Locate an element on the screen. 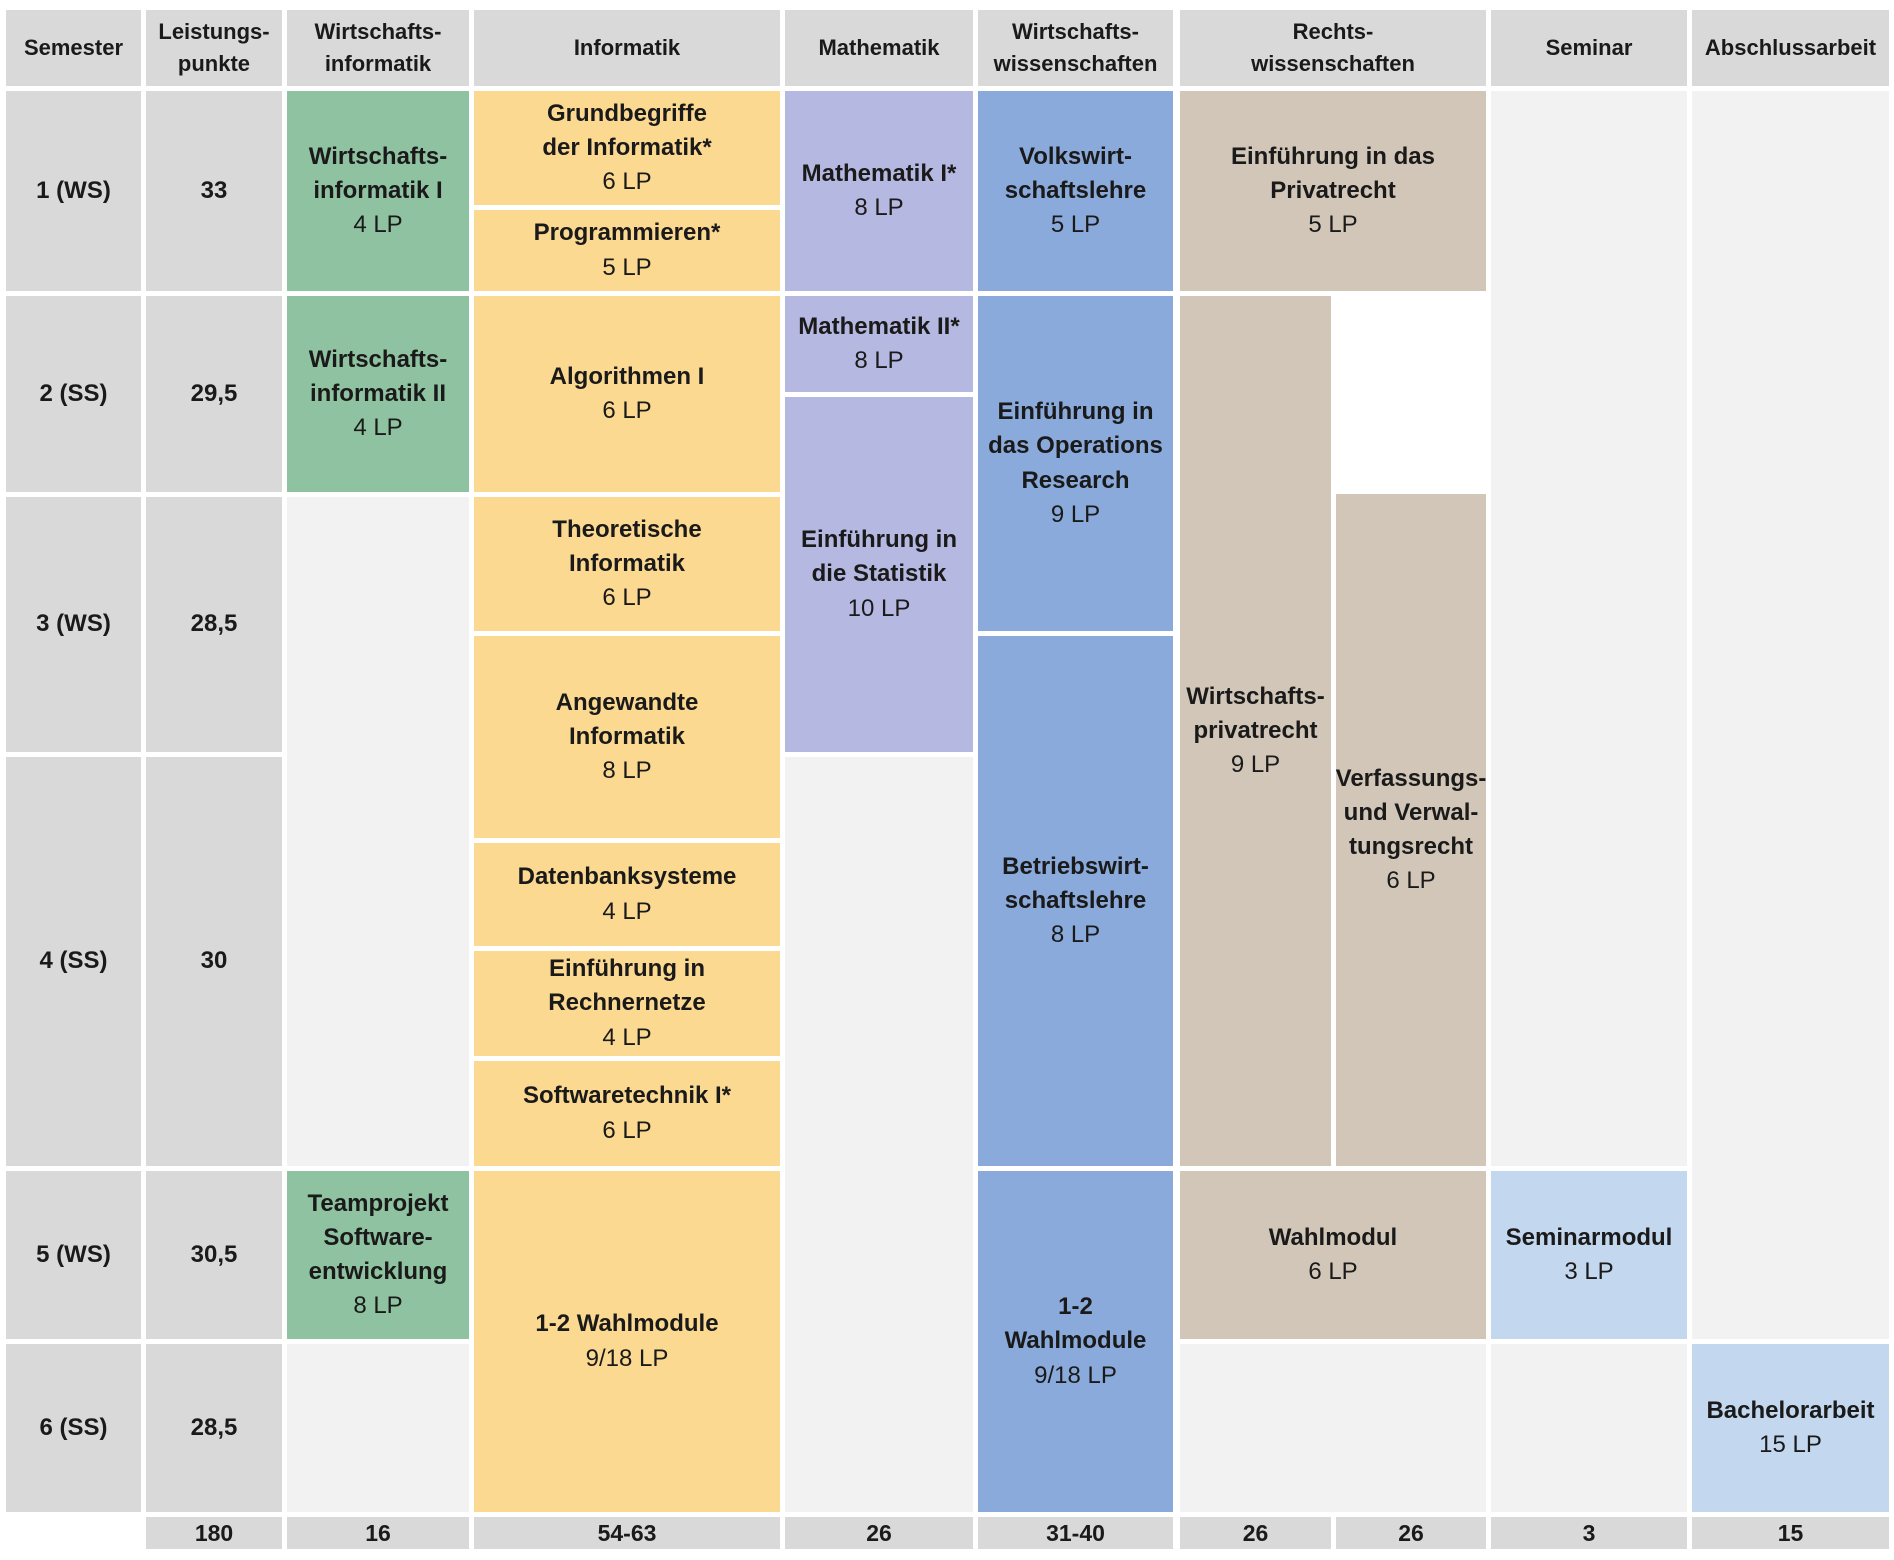 Image resolution: width=1894 pixels, height=1560 pixels. semester-label: 2 (SS) is located at coordinates (73, 394).